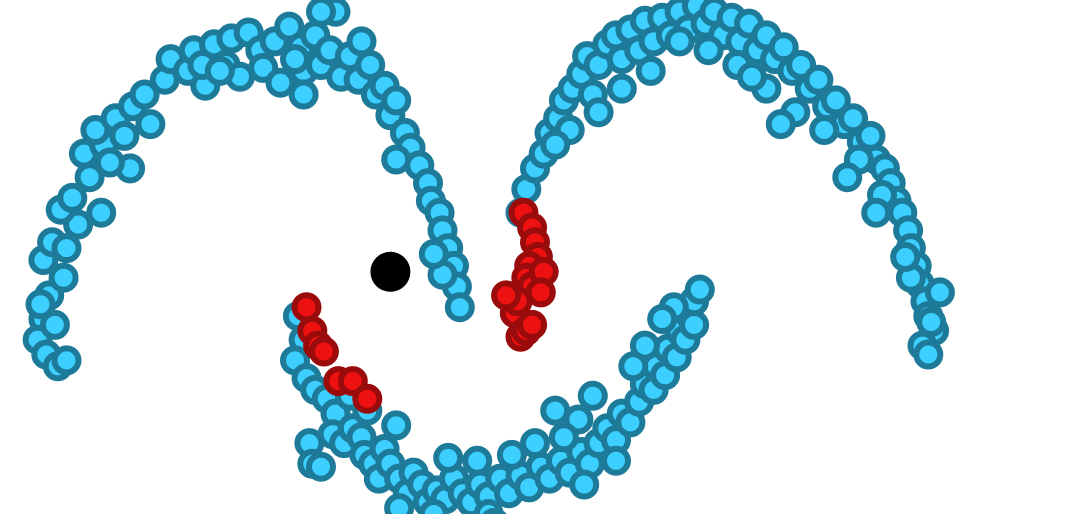  I want to click on query-point, so click(390, 271).